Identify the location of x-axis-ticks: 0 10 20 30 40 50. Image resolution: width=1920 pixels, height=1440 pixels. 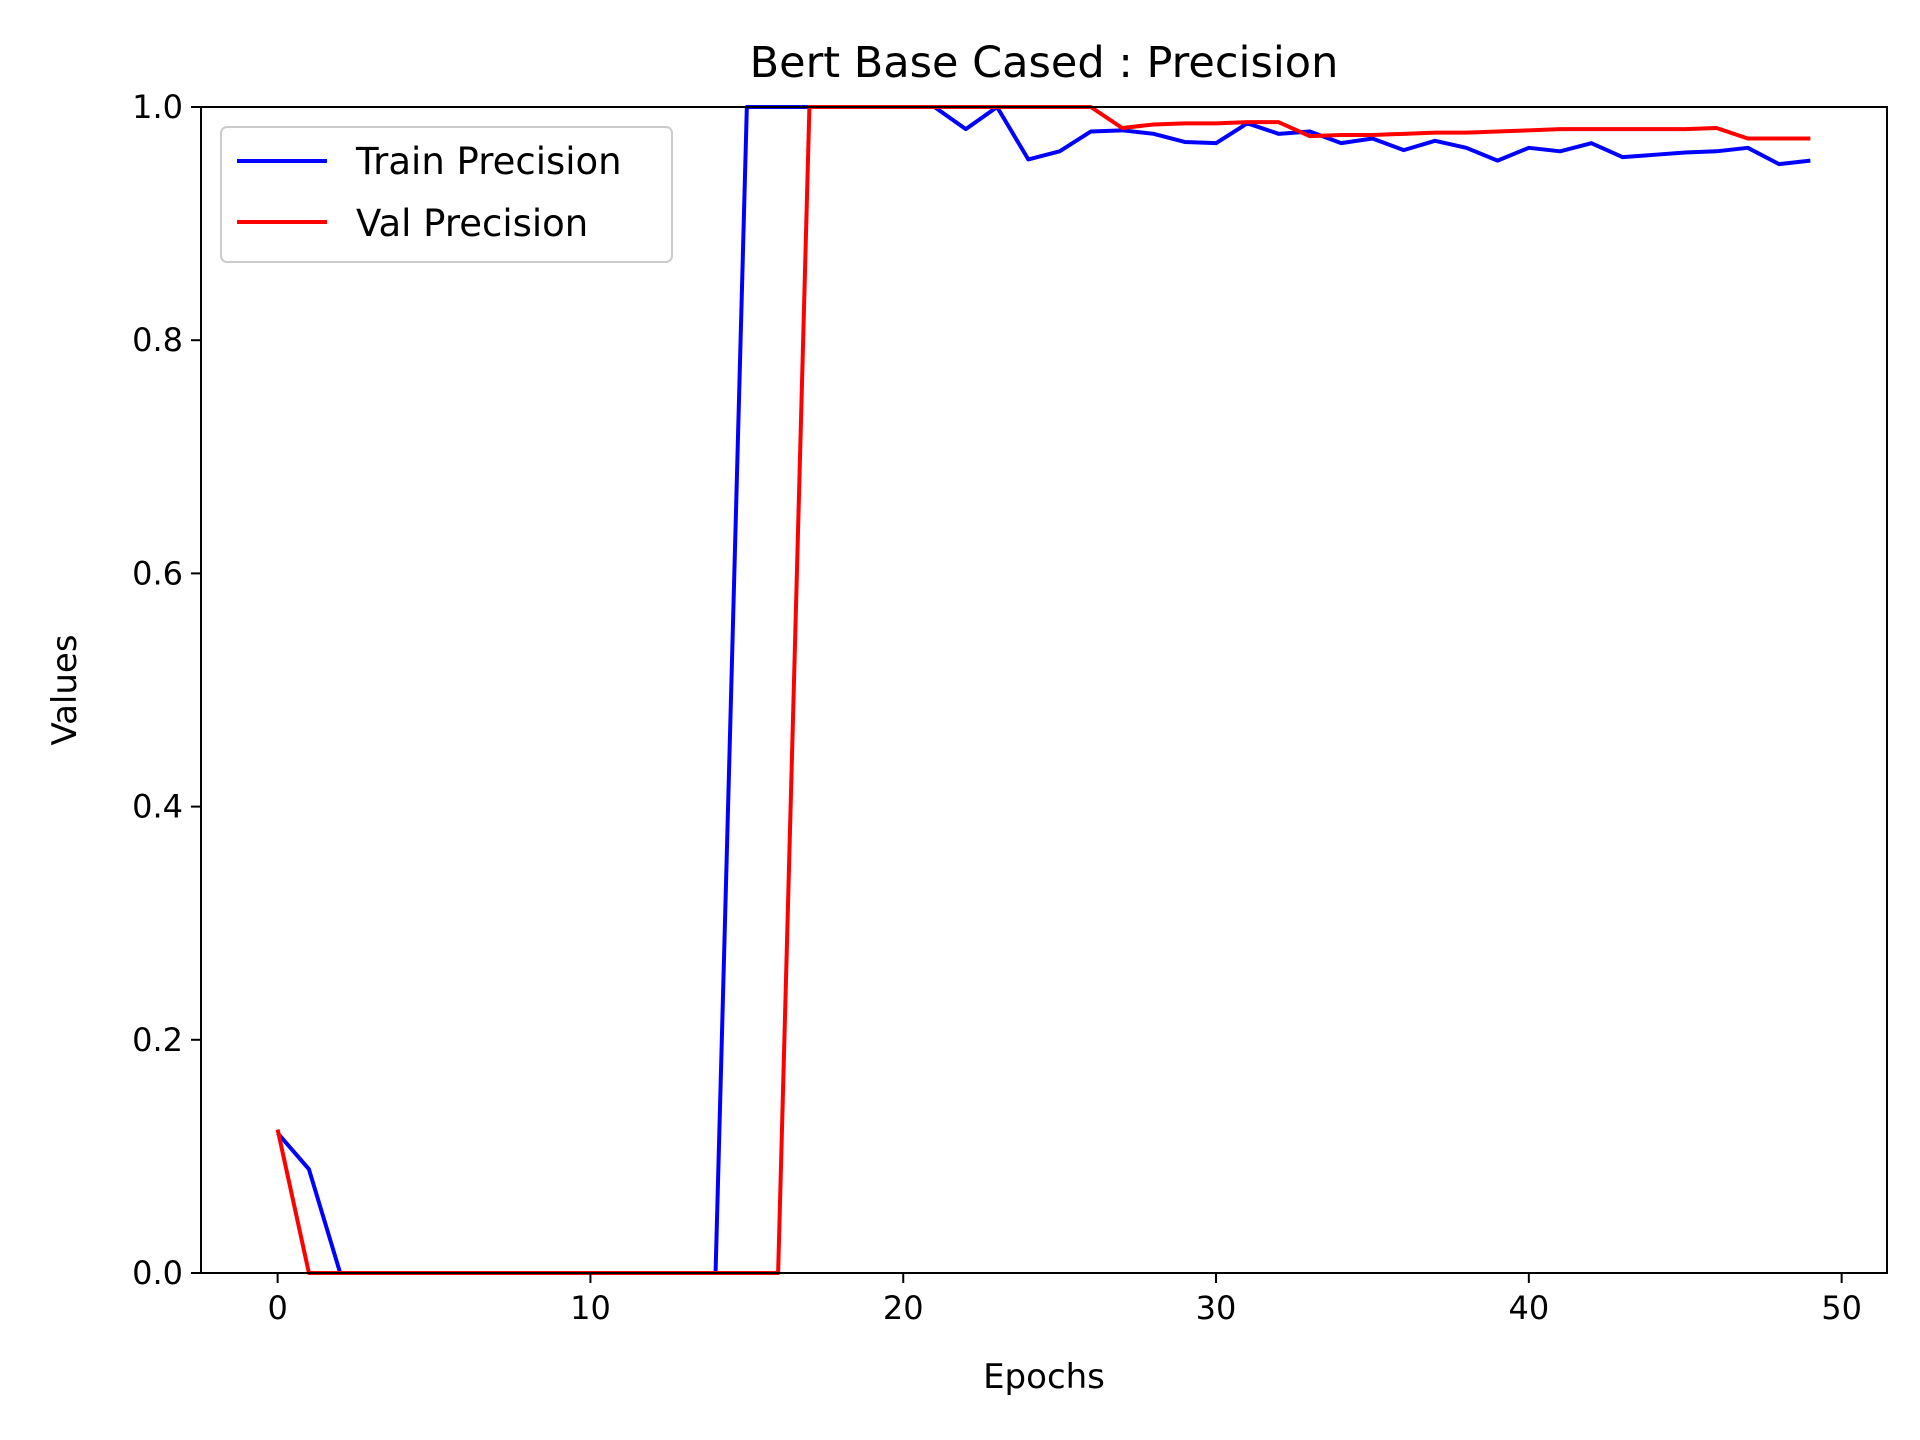
(1064, 1300).